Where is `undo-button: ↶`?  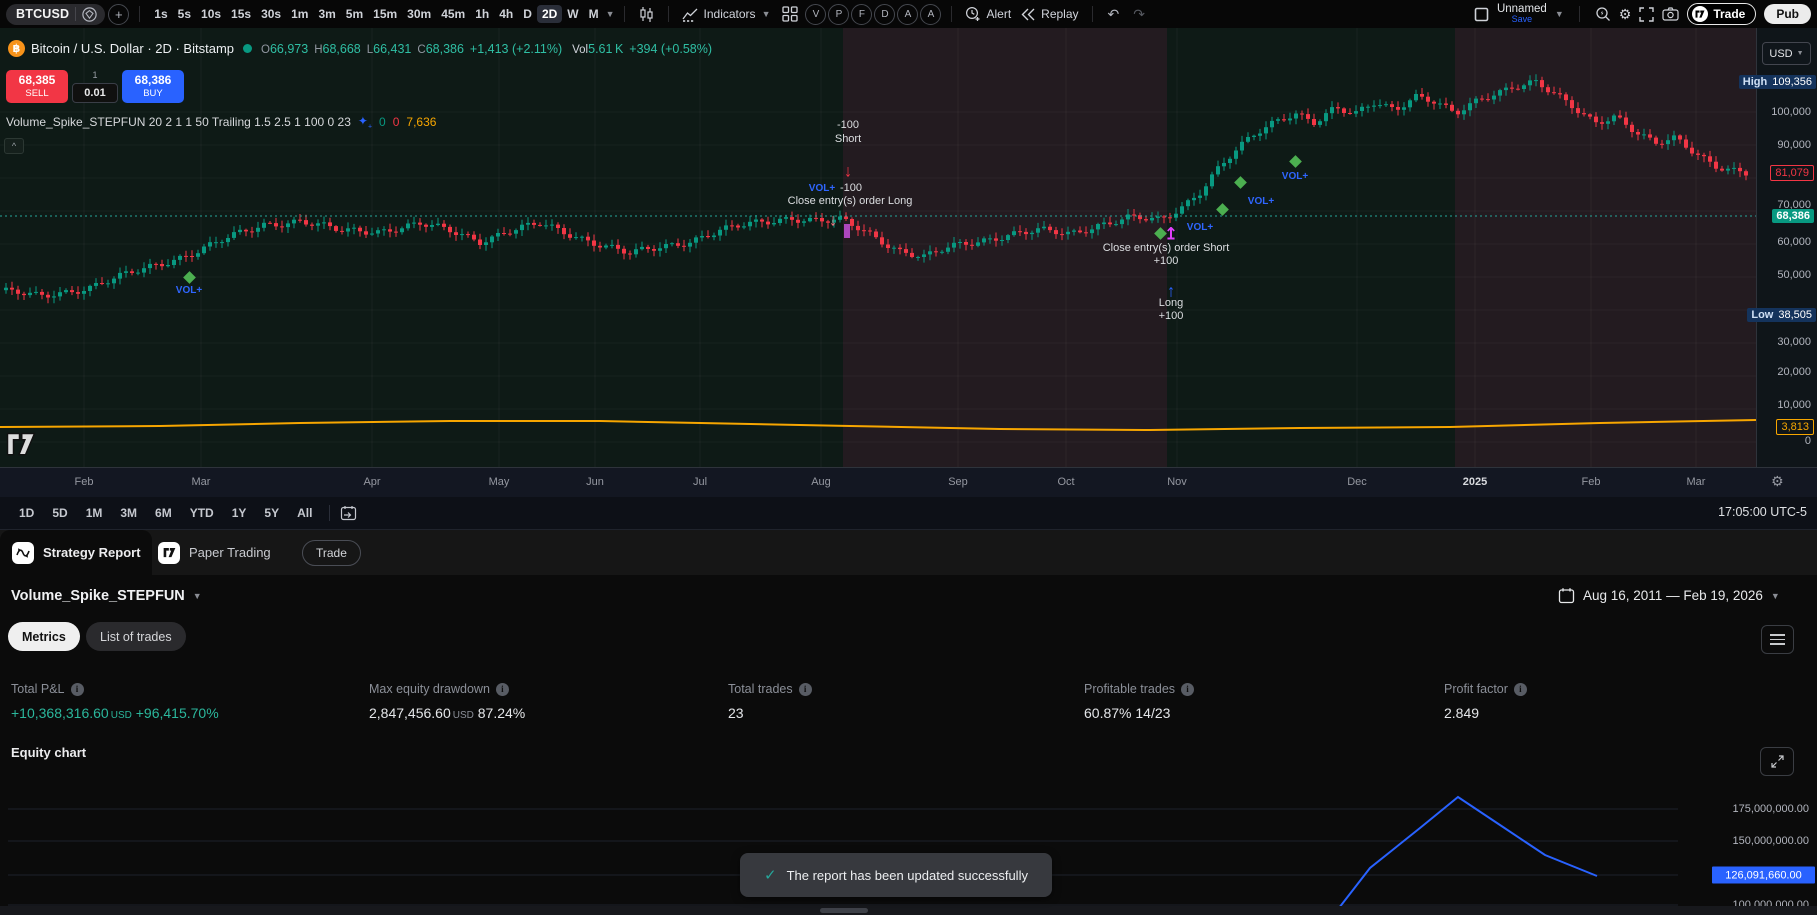
undo-button: ↶ is located at coordinates (1113, 13).